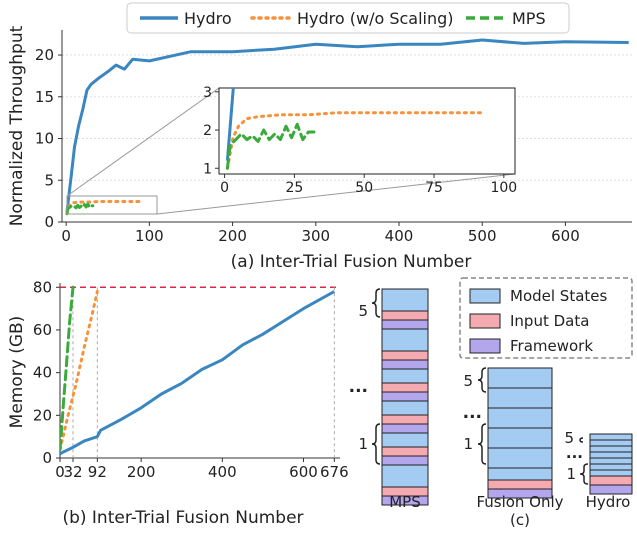  I want to click on stack-label-hydro: Hydro, so click(608, 502).